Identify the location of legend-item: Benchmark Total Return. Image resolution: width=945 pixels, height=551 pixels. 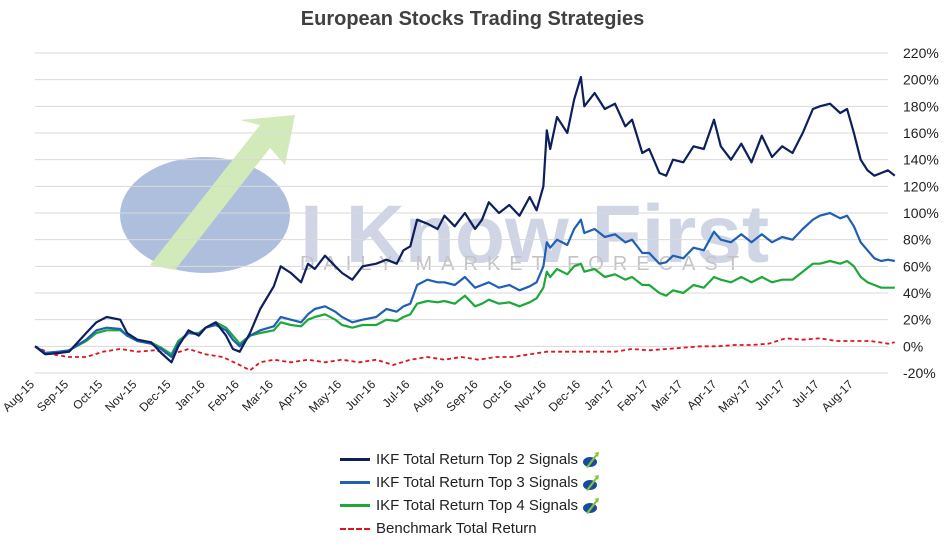
(470, 528).